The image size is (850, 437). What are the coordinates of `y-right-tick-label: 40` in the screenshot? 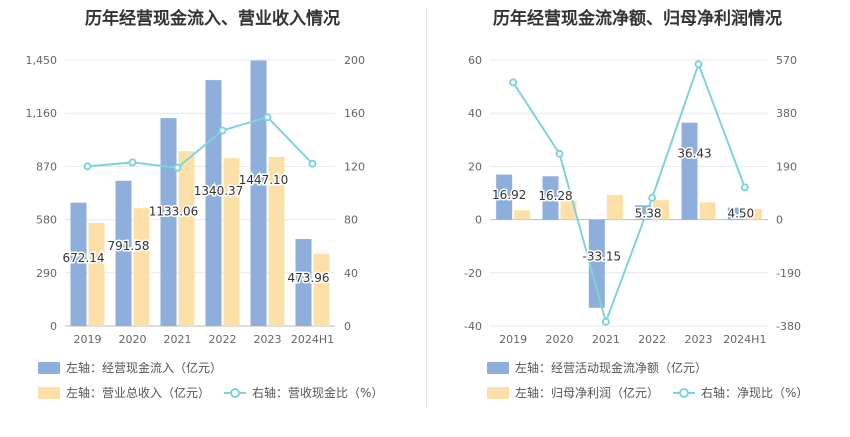 It's located at (351, 273).